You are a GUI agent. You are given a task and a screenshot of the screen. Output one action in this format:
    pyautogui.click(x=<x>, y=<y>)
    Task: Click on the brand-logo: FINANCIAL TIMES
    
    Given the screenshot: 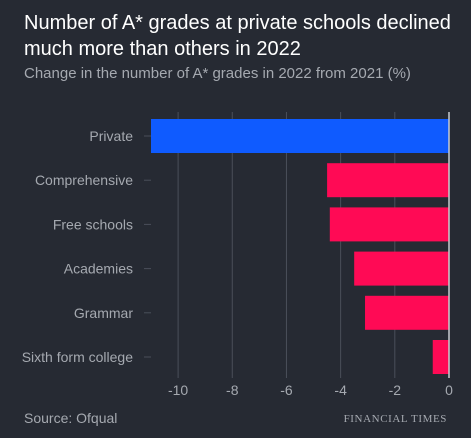 What is the action you would take?
    pyautogui.click(x=395, y=419)
    